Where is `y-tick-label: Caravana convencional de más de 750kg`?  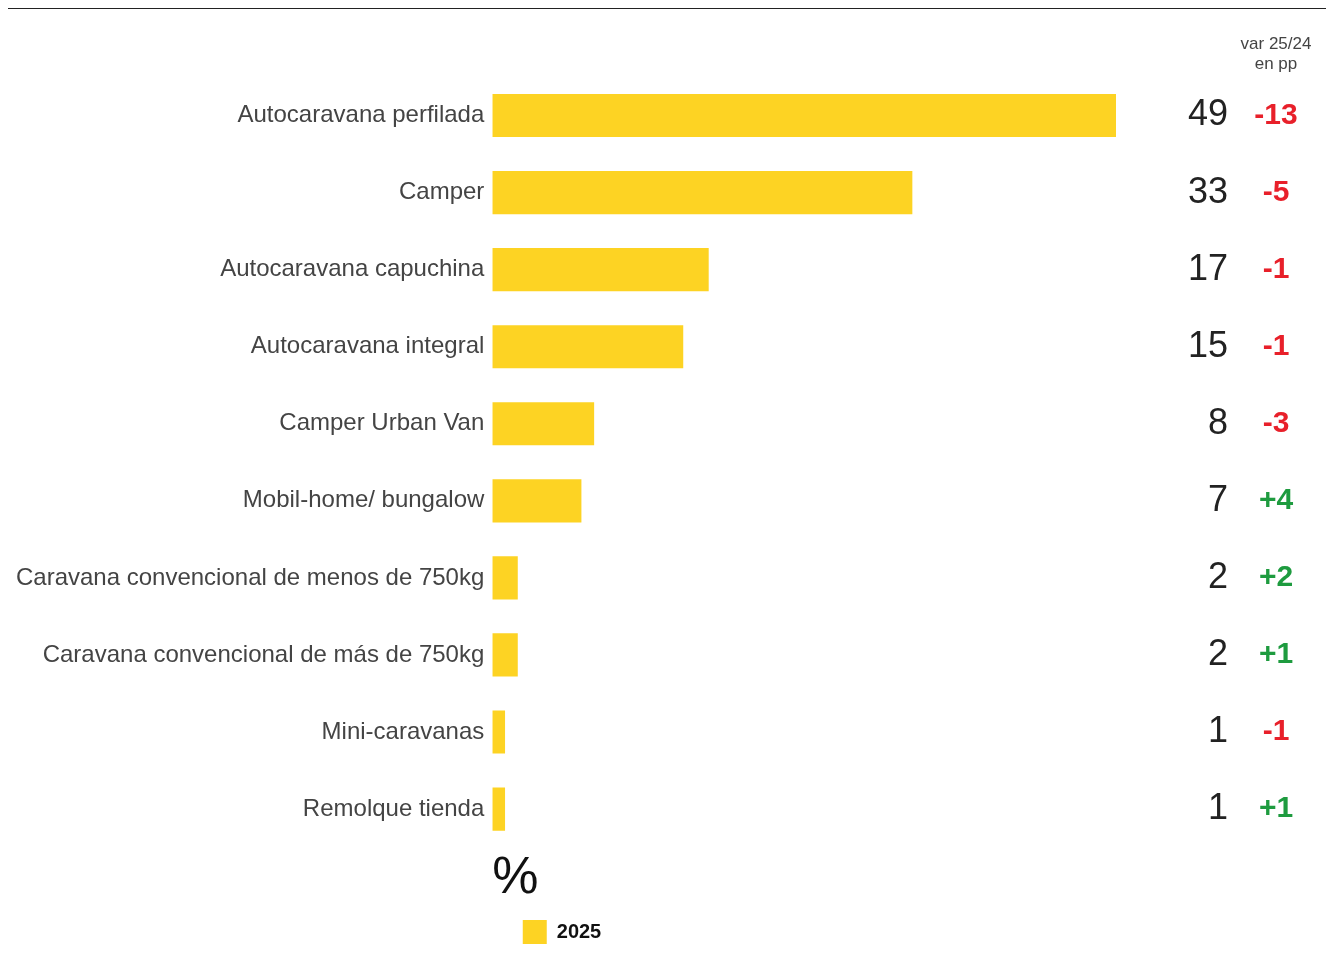 y-tick-label: Caravana convencional de más de 750kg is located at coordinates (263, 653).